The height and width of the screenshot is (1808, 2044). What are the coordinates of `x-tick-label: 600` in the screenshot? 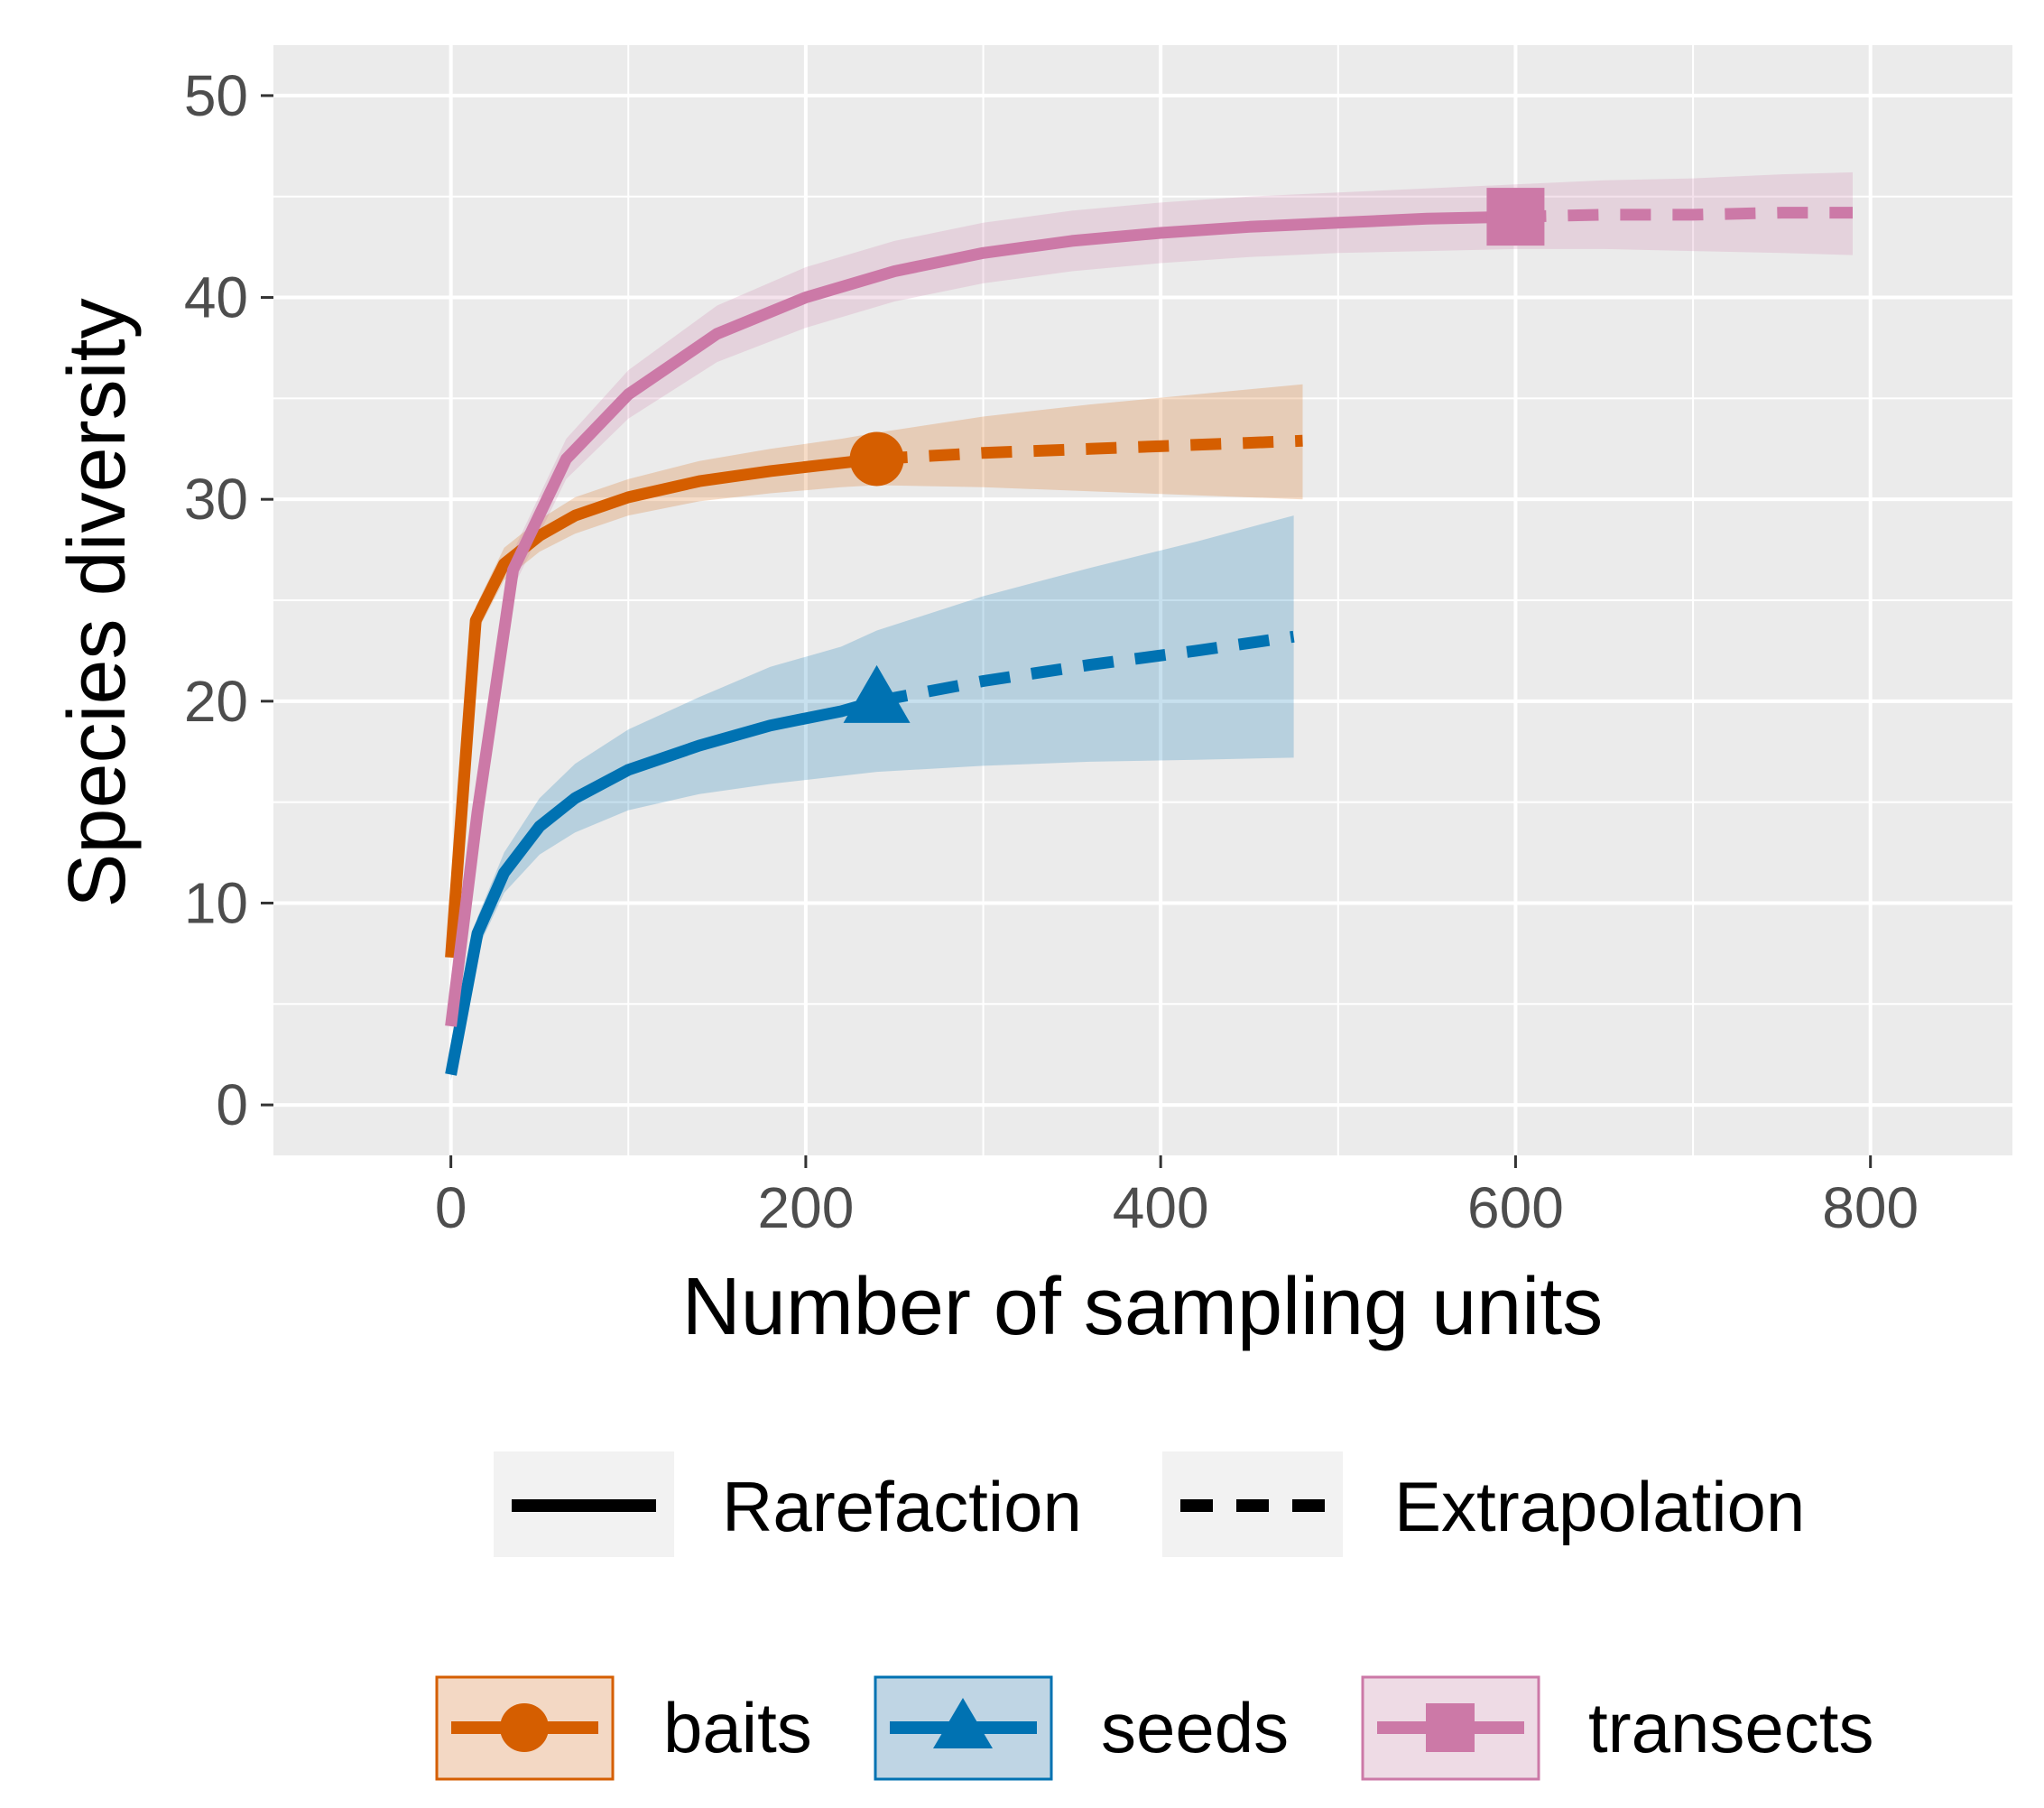 It's located at (1515, 1207).